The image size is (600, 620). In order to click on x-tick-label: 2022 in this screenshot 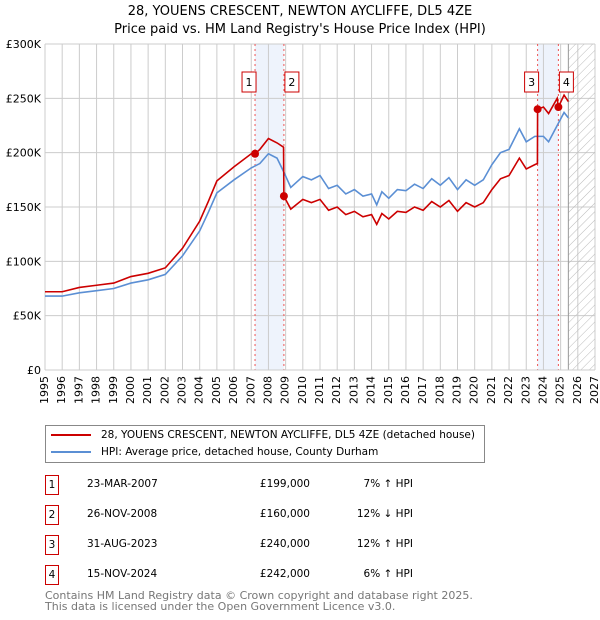, I will do `click(508, 390)`.